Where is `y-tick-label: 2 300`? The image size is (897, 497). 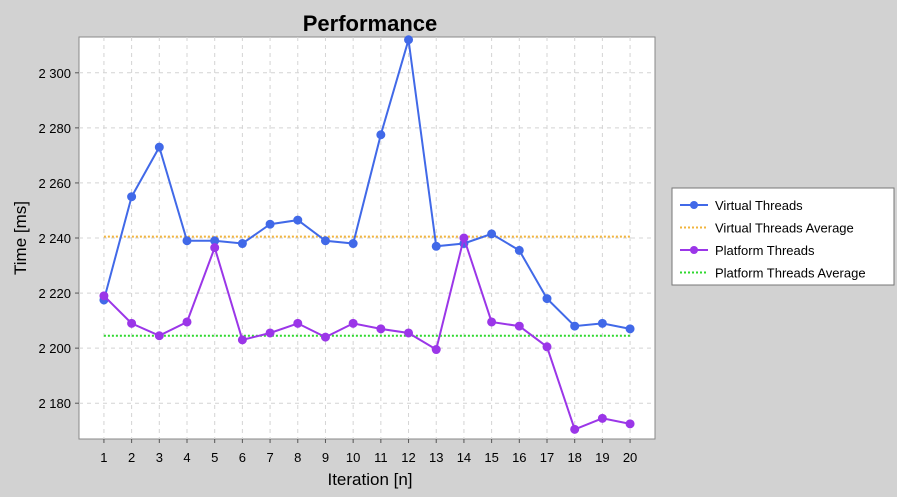
y-tick-label: 2 300 is located at coordinates (54, 73).